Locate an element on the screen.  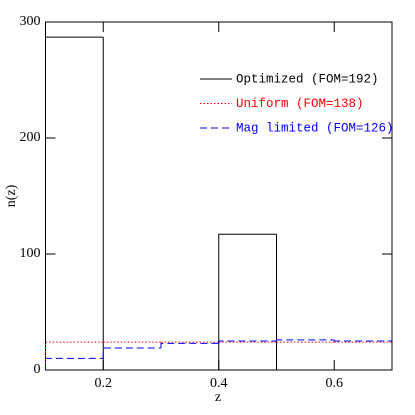
x-axis-label: z is located at coordinates (218, 397).